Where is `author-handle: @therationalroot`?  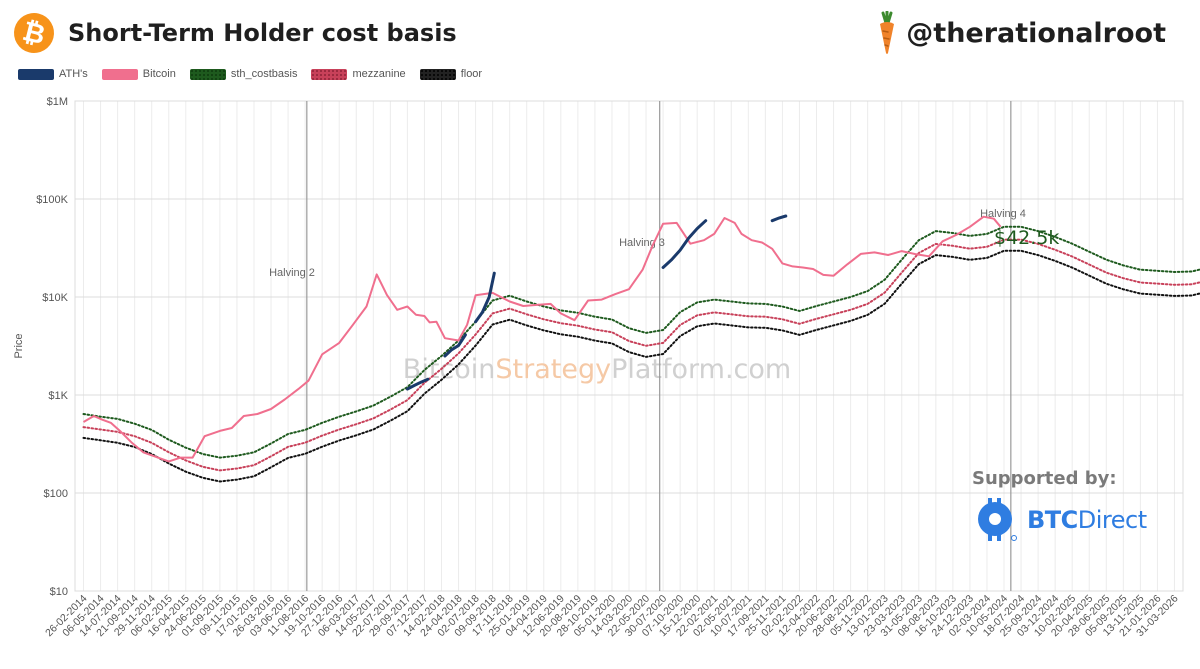
author-handle: @therationalroot is located at coordinates (1020, 33).